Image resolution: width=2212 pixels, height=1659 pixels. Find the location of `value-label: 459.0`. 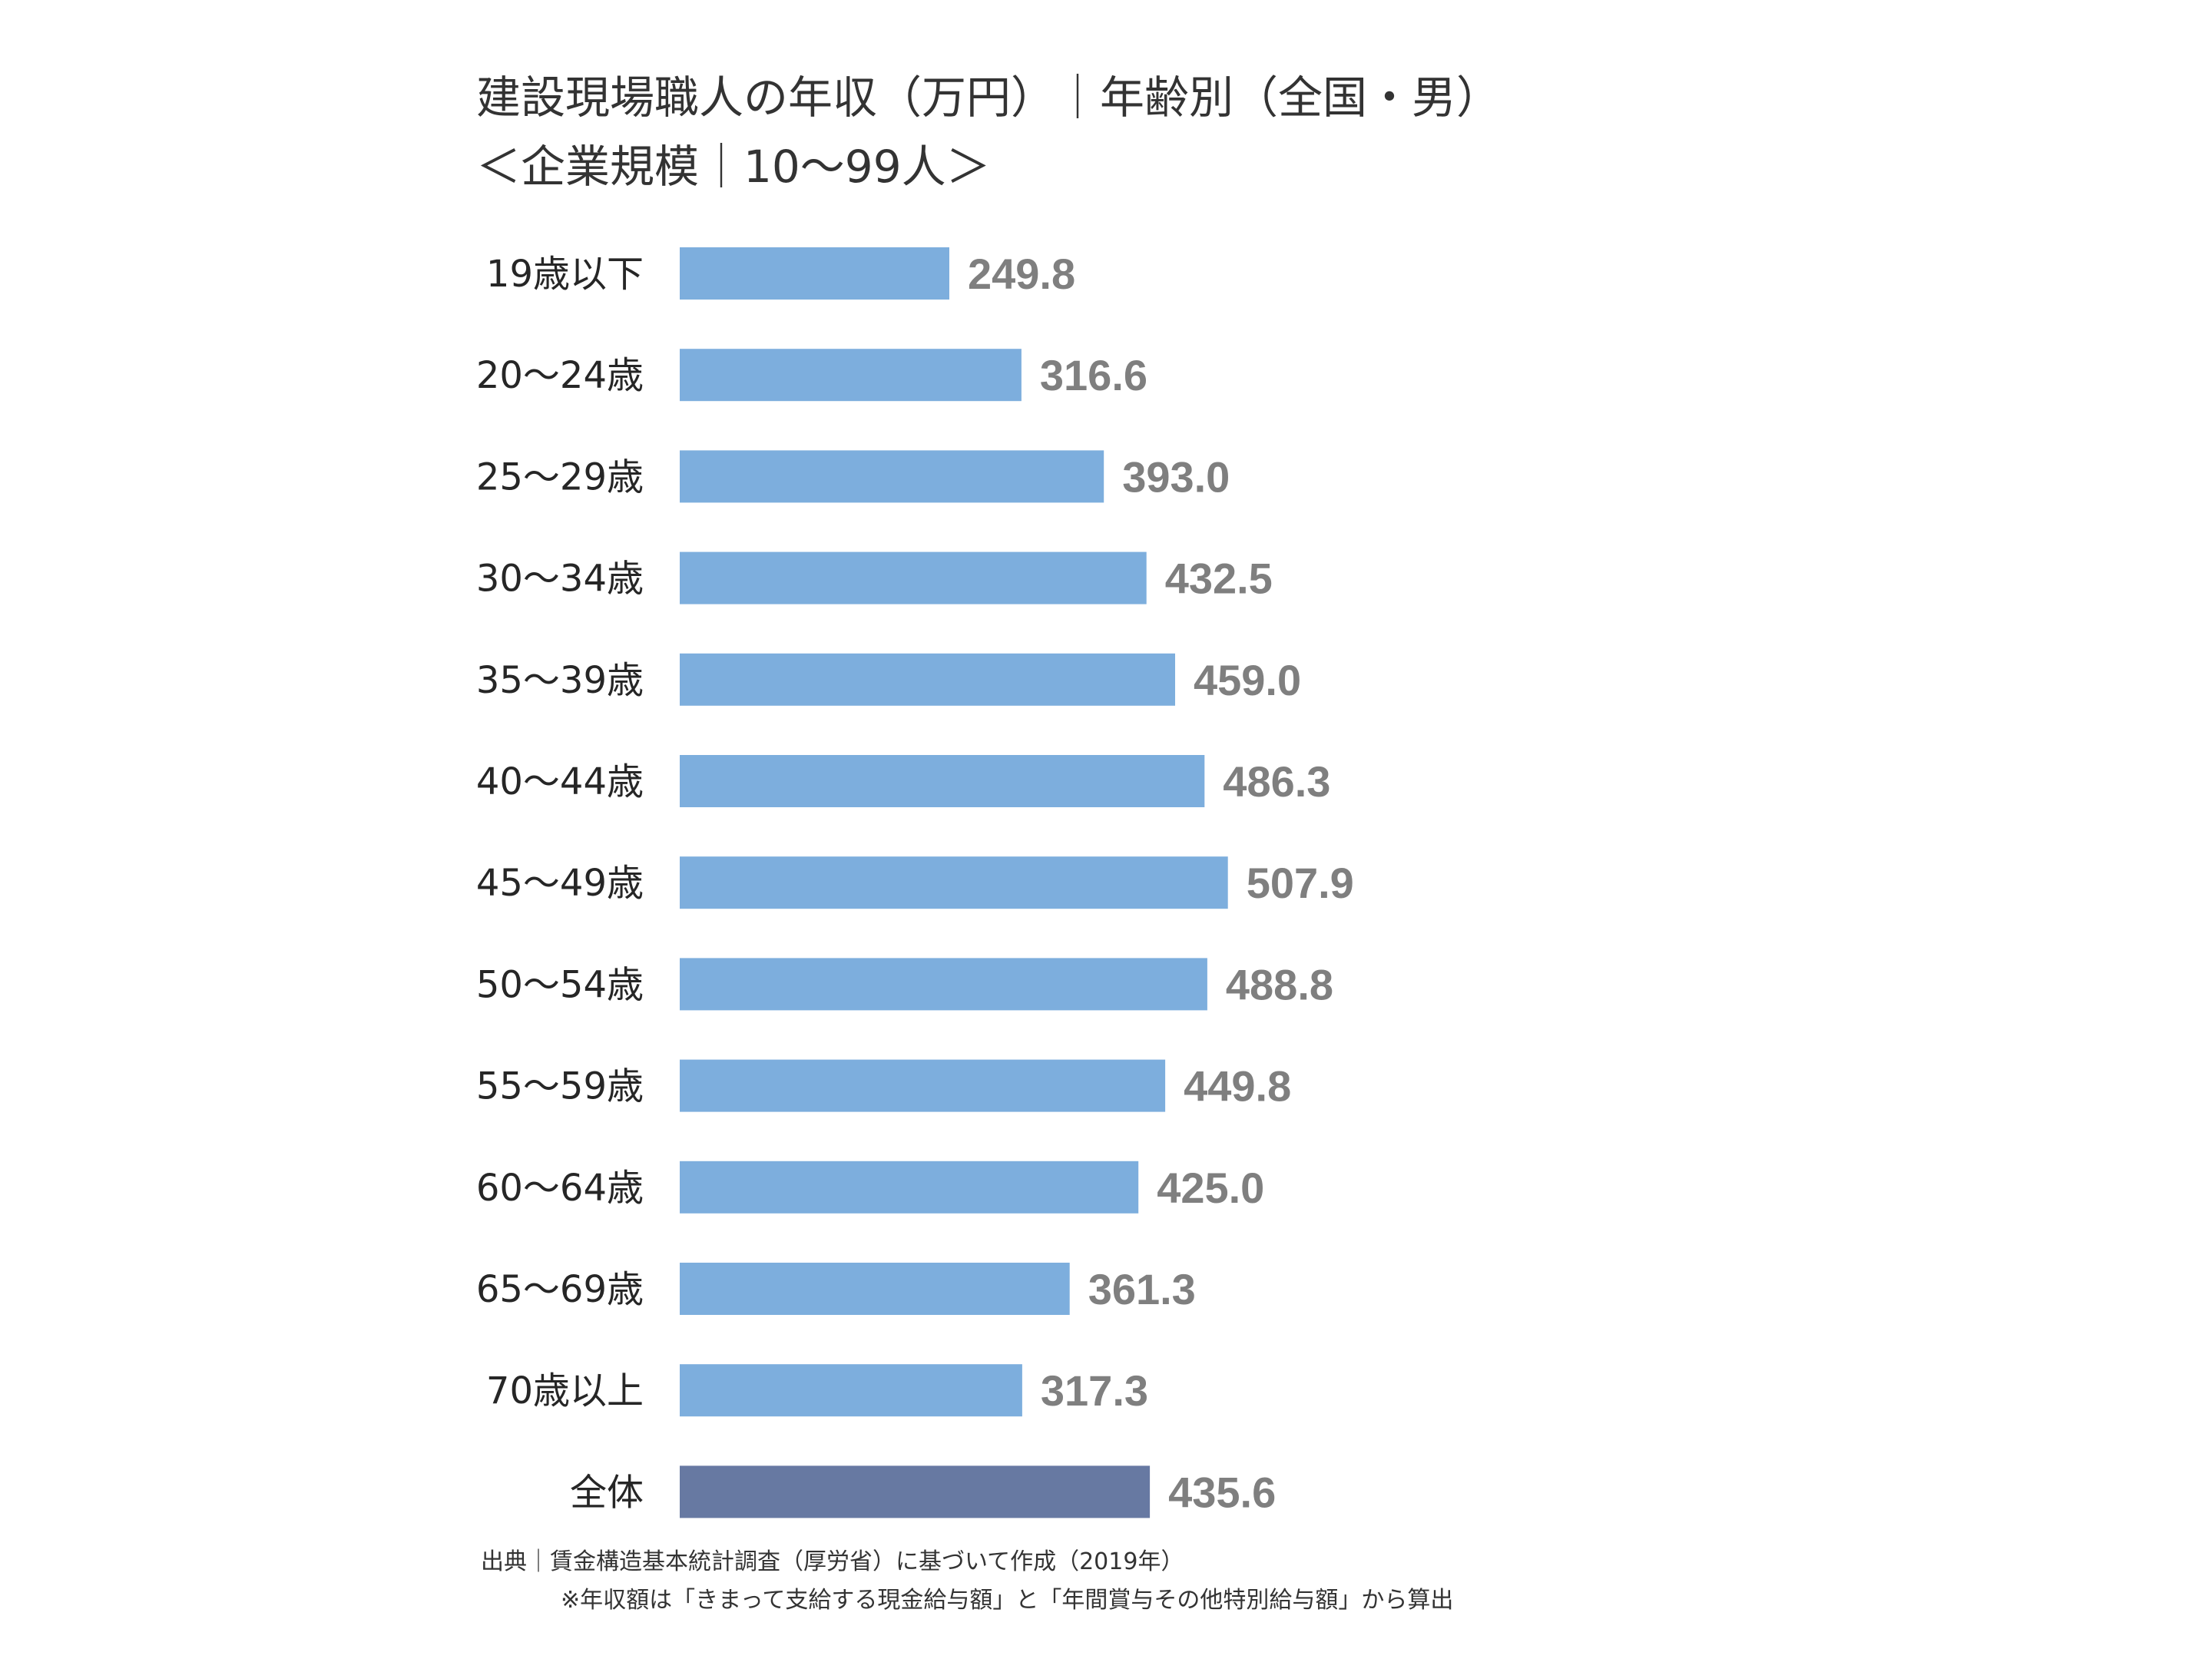

value-label: 459.0 is located at coordinates (1247, 680).